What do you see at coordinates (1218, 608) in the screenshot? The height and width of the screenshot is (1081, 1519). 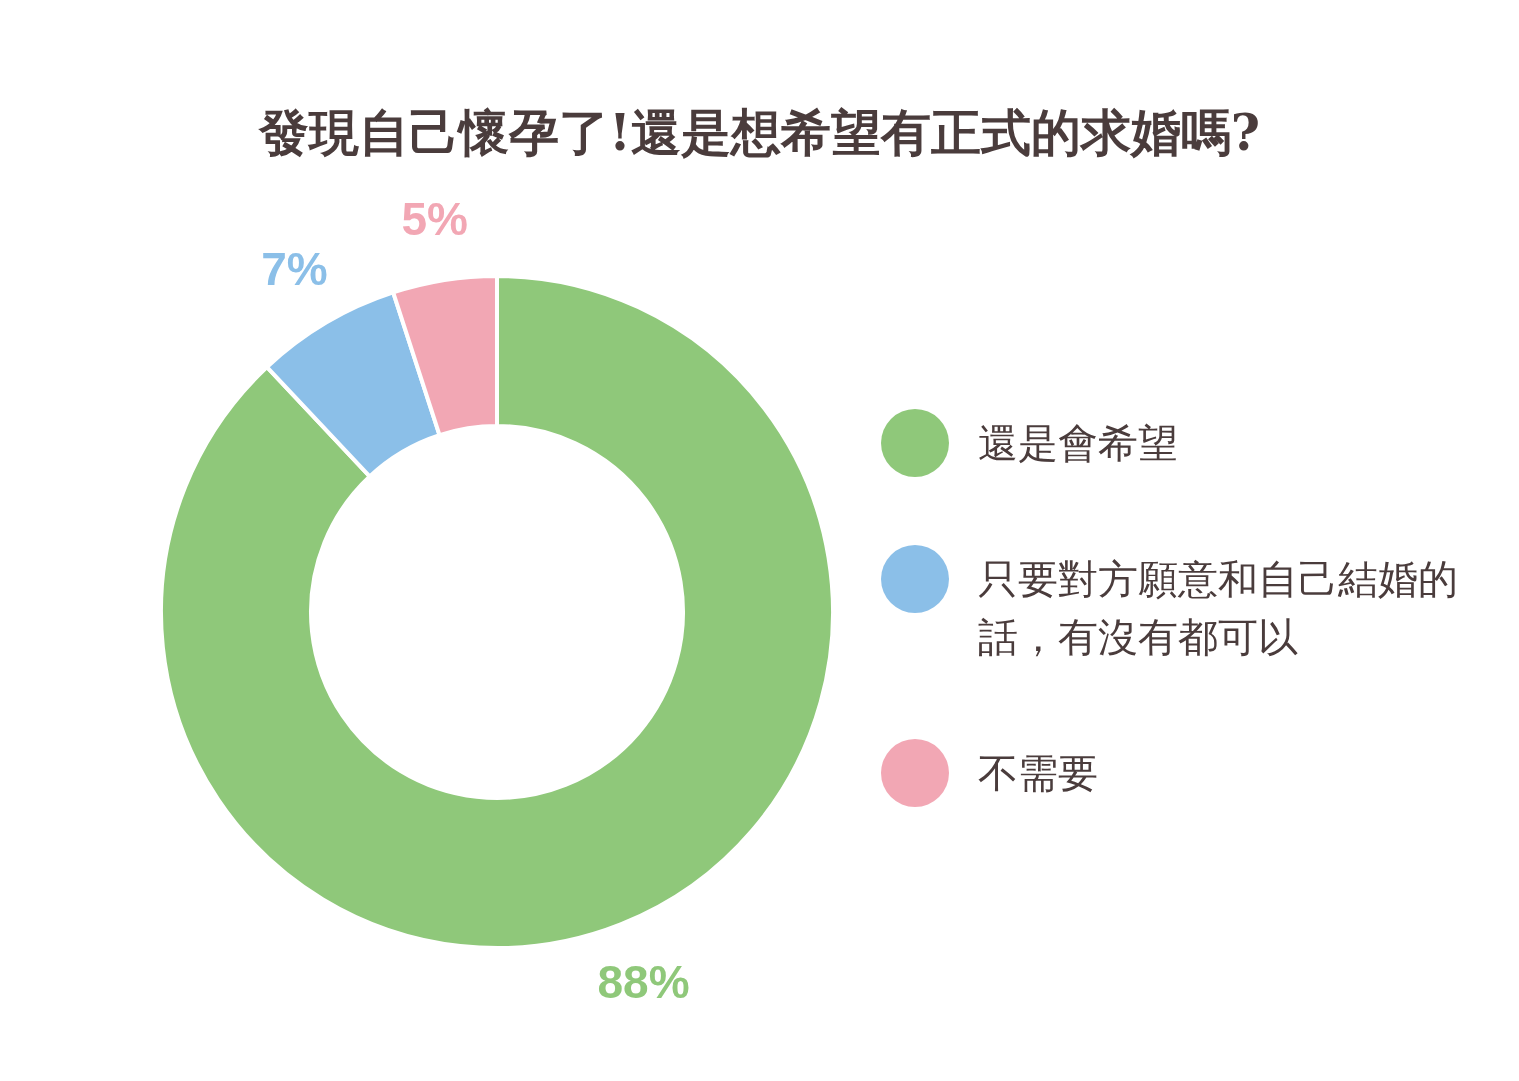 I see `legend-label: 只要對方願意和自己結婚的話，有沒有都可以` at bounding box center [1218, 608].